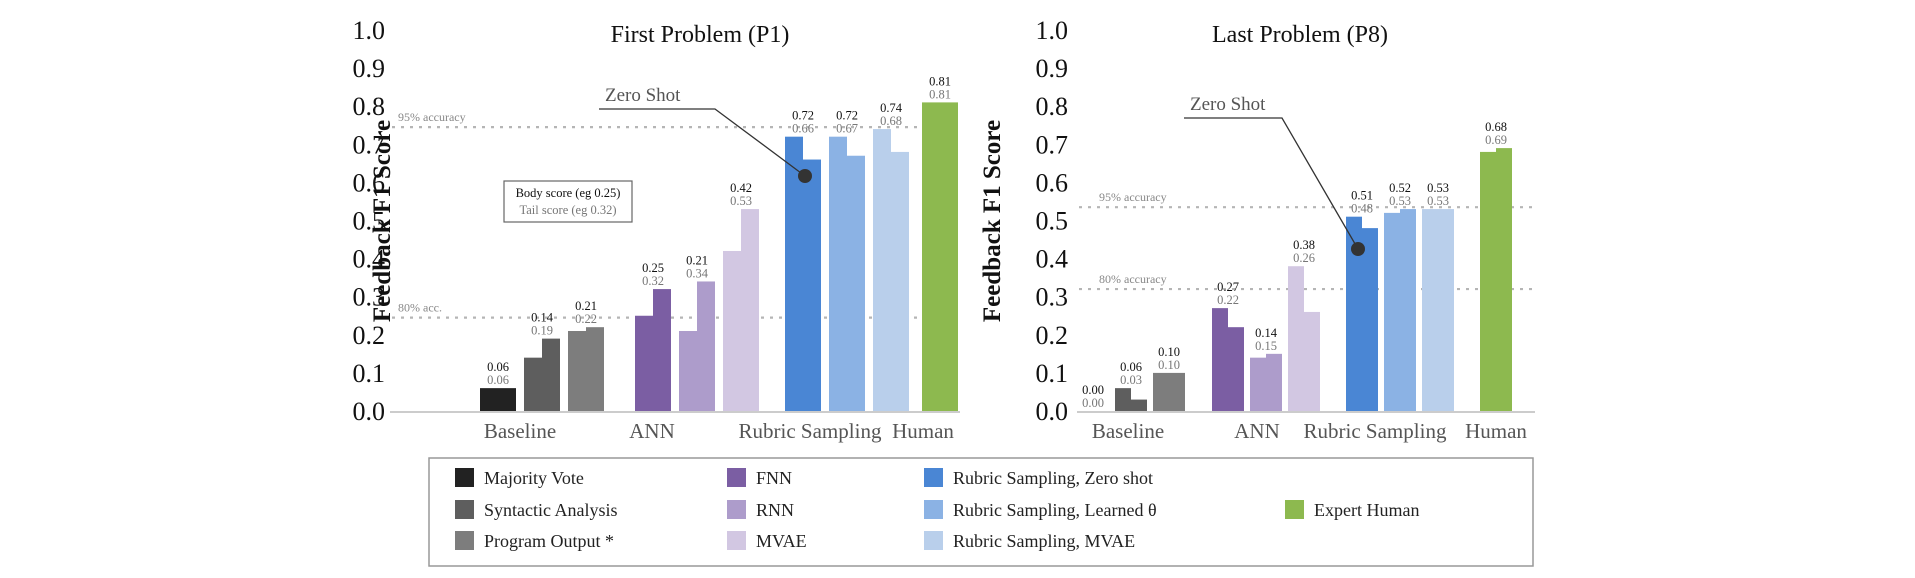 The height and width of the screenshot is (578, 1915). Describe the element at coordinates (1400, 188) in the screenshot. I see `data-label-body: 0.52` at that location.